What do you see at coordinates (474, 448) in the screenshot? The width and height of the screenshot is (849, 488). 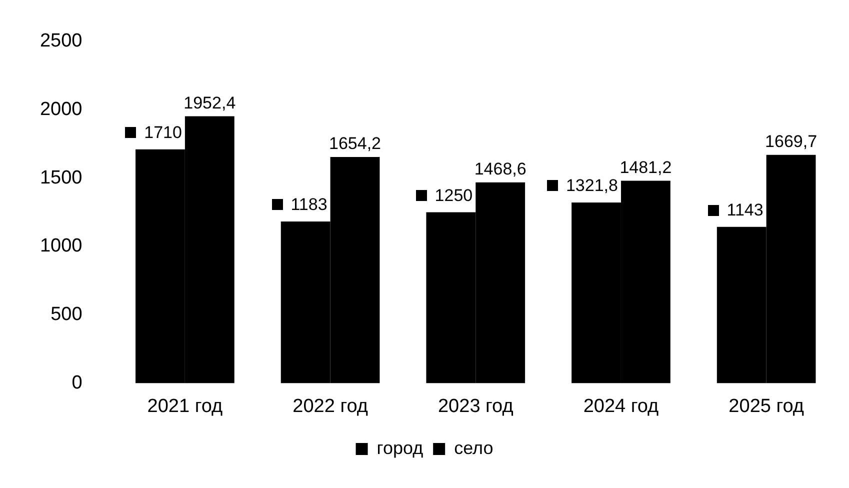 I see `legend-label: село` at bounding box center [474, 448].